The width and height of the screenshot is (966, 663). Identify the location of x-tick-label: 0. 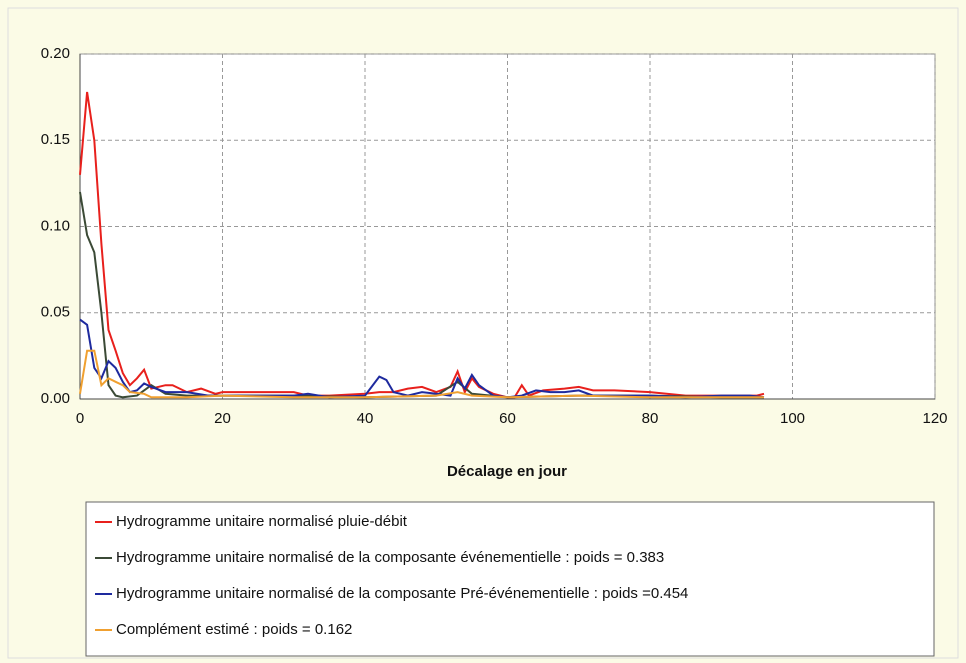
(80, 418).